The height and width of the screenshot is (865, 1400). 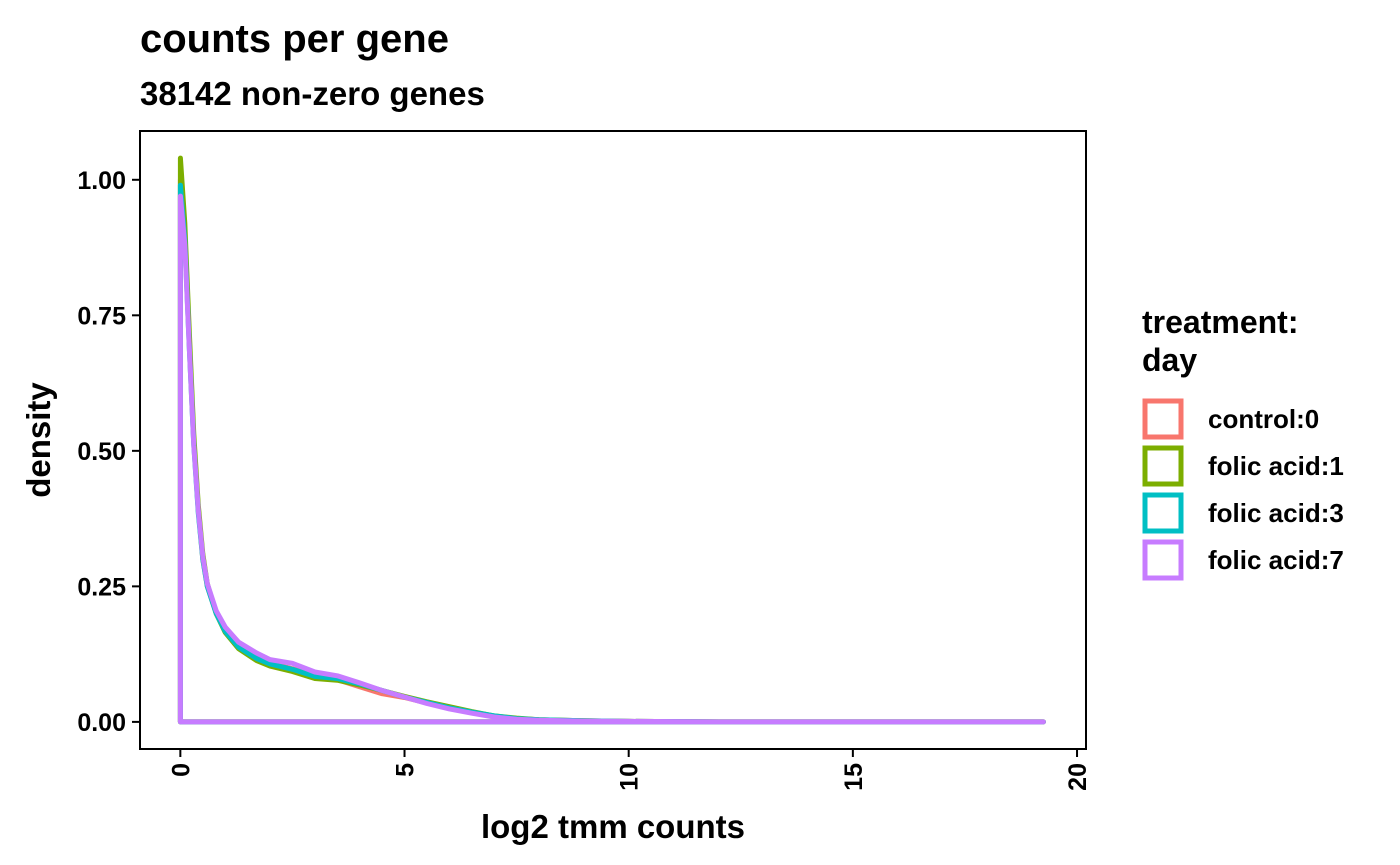 What do you see at coordinates (294, 39) in the screenshot?
I see `chart-title: counts per gene` at bounding box center [294, 39].